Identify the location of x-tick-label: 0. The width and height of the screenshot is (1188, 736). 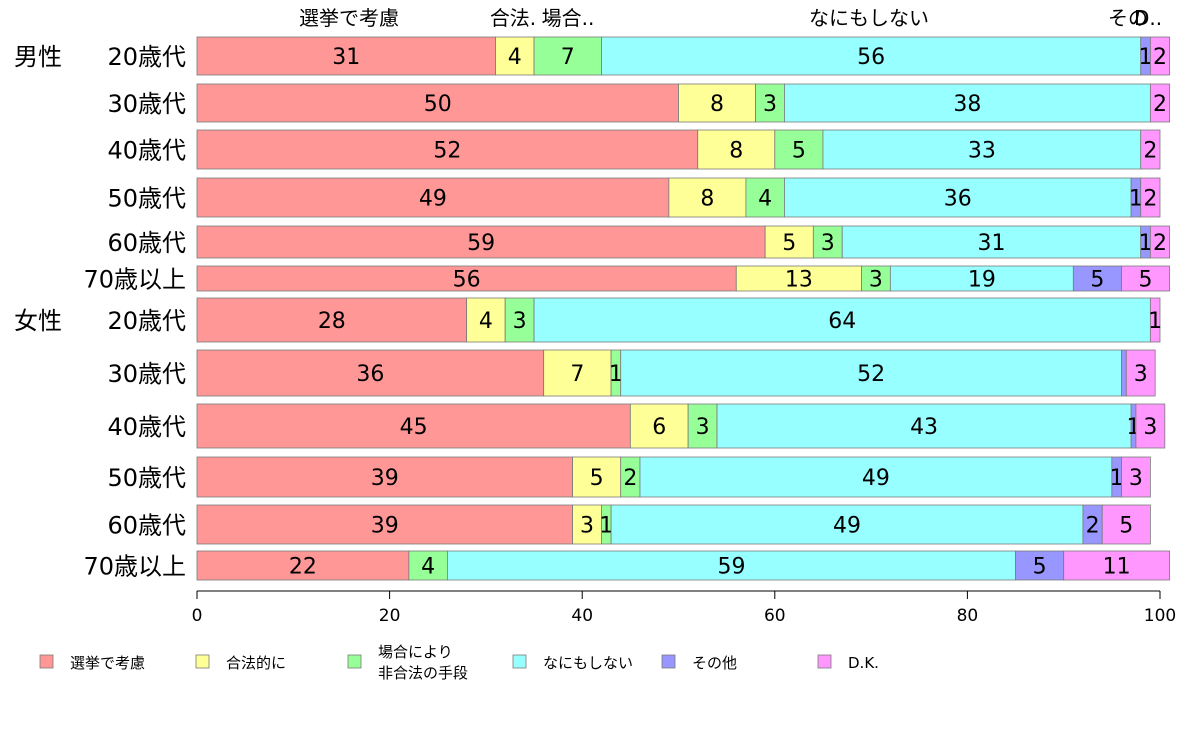
(197, 616).